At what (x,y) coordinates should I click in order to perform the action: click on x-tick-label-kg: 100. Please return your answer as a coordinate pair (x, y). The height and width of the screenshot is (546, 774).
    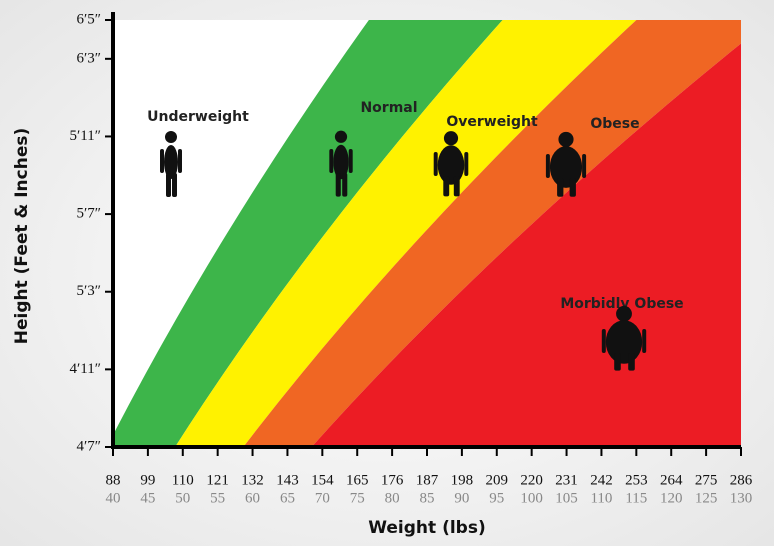
    Looking at the image, I should click on (531, 498).